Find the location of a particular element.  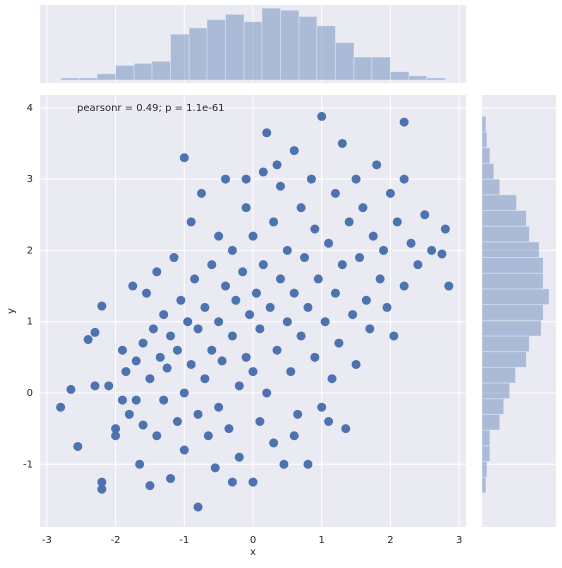

x-tick-label: -1 is located at coordinates (184, 540).